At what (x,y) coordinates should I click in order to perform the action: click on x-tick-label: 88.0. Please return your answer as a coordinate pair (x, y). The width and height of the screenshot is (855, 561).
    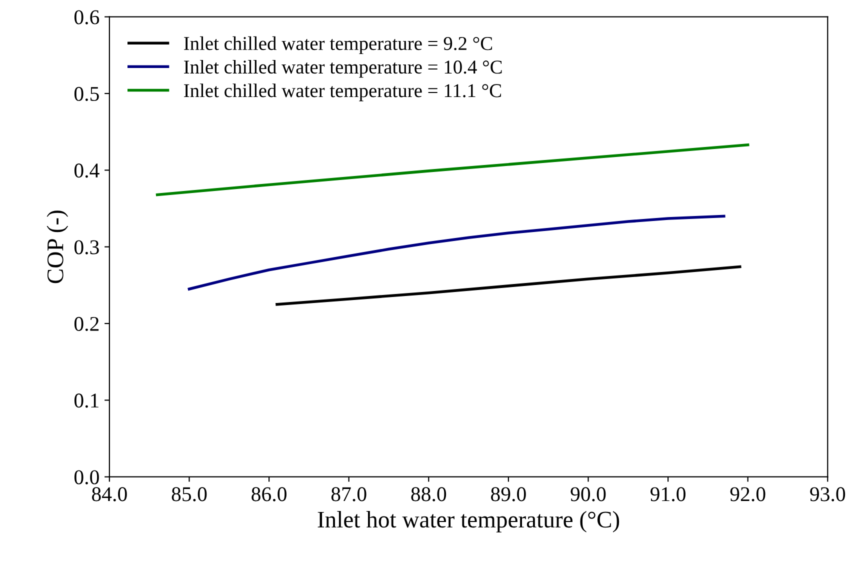
    Looking at the image, I should click on (428, 494).